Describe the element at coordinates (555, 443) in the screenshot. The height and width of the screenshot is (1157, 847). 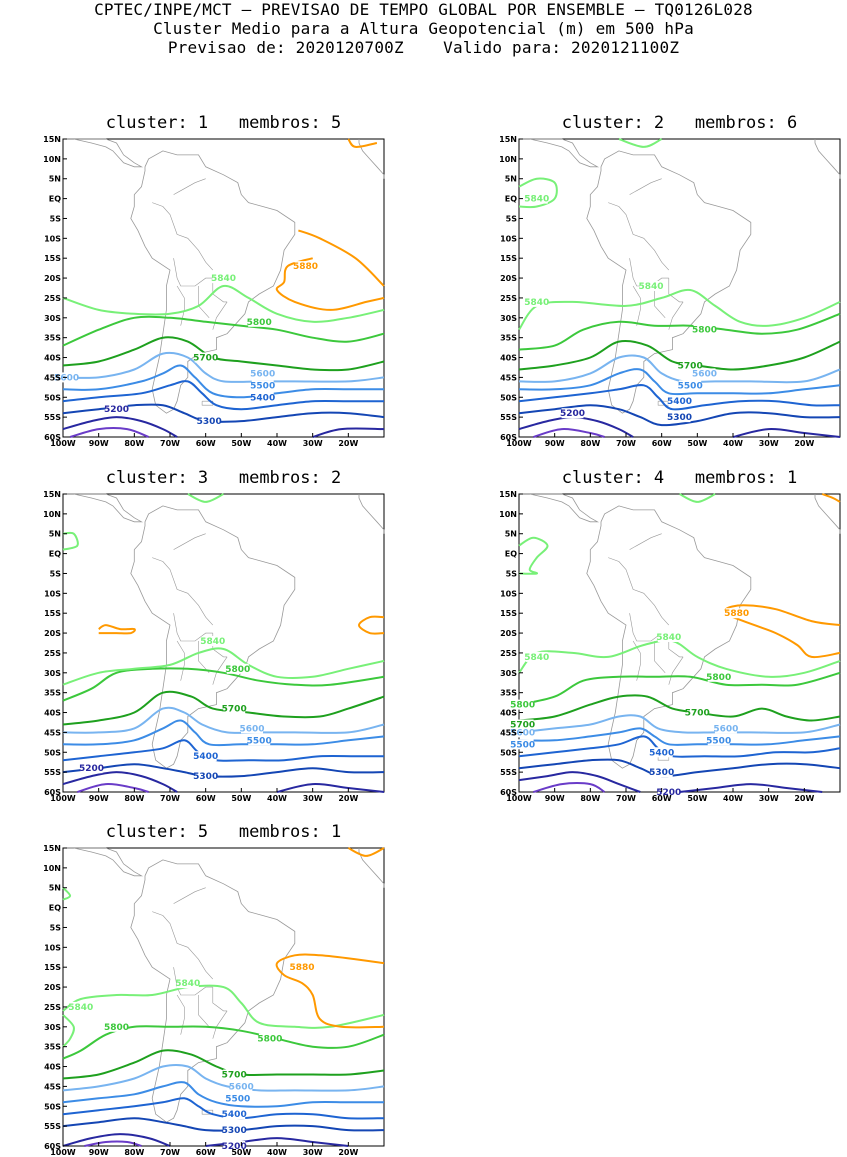
I see `lon-tick-label: 90W` at that location.